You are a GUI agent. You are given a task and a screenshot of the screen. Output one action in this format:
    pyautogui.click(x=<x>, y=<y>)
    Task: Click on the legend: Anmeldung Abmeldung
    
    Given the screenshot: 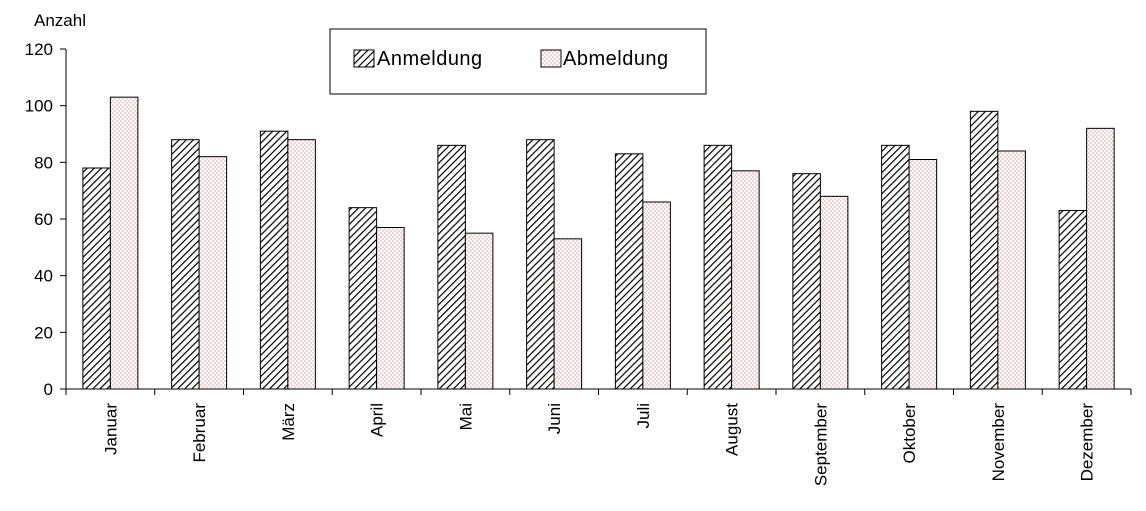 What is the action you would take?
    pyautogui.click(x=518, y=61)
    